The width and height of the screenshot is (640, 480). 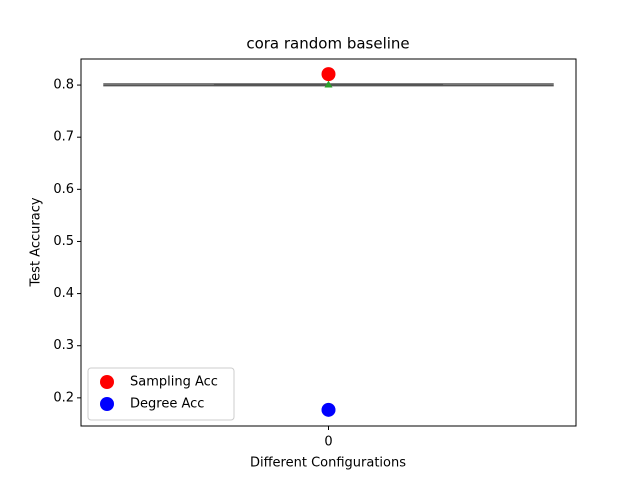 I want to click on legend-box, so click(x=161, y=394).